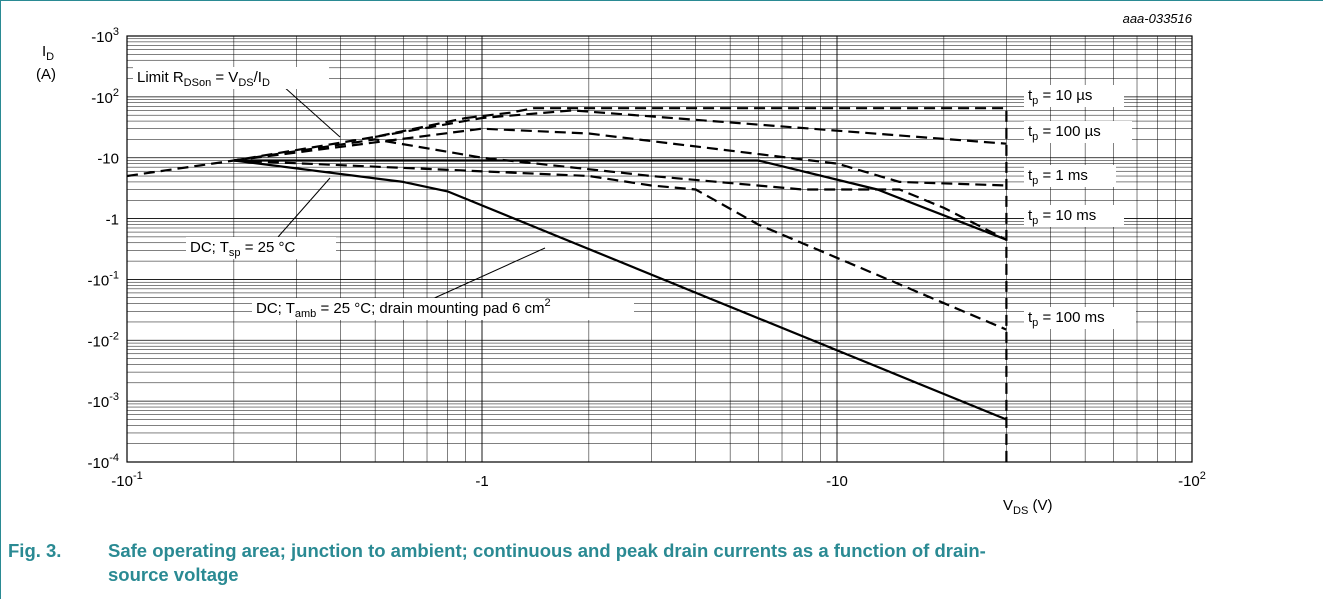 Image resolution: width=1323 pixels, height=599 pixels. I want to click on label-bg-tp100us, so click(1078, 132).